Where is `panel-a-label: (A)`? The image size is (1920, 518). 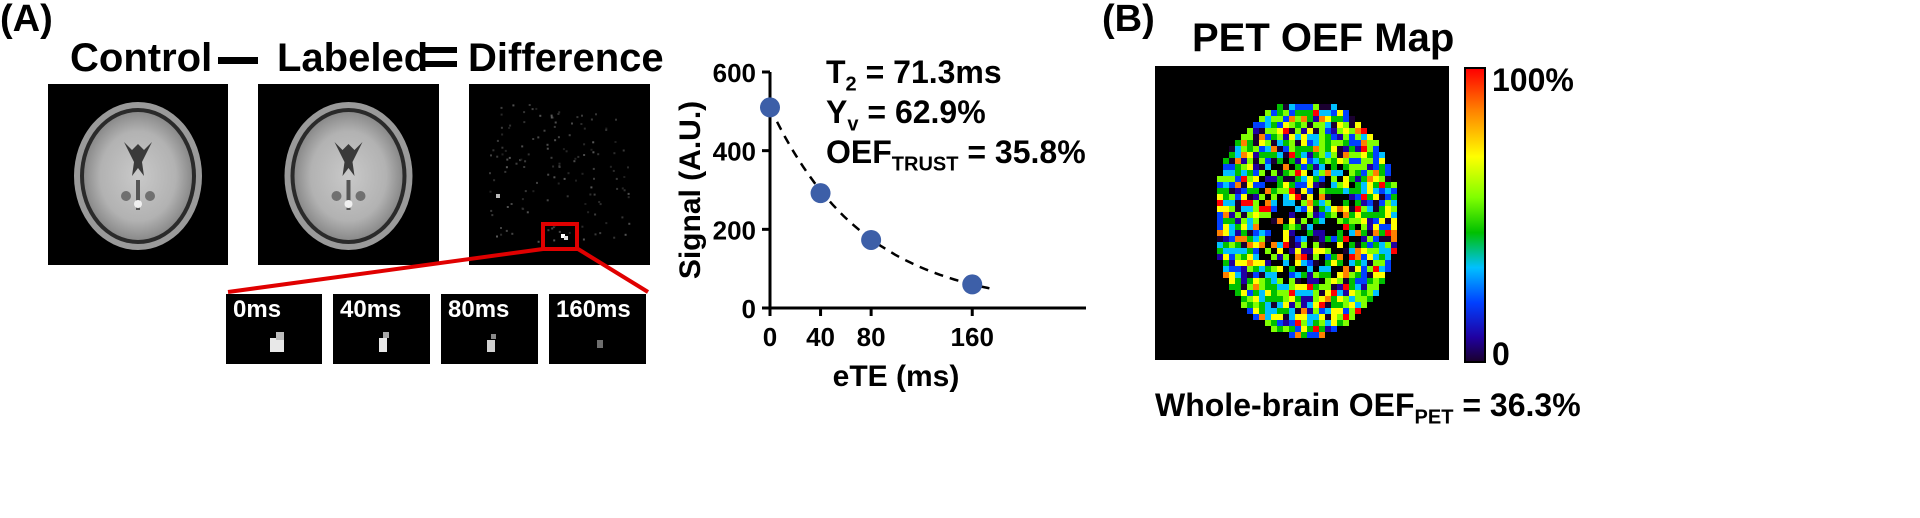 panel-a-label: (A) is located at coordinates (26, 20).